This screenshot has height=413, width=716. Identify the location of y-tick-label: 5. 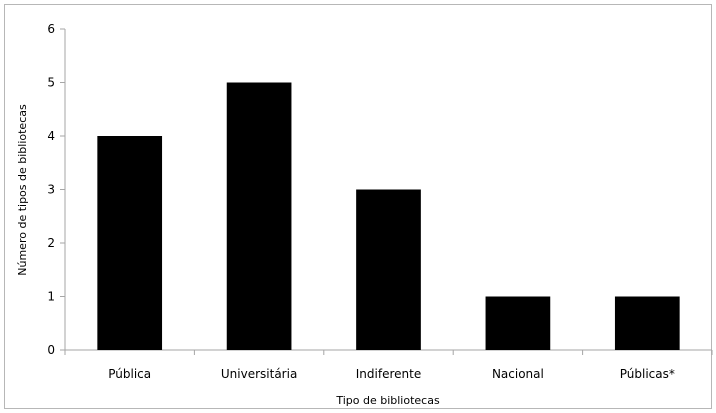
(51, 83).